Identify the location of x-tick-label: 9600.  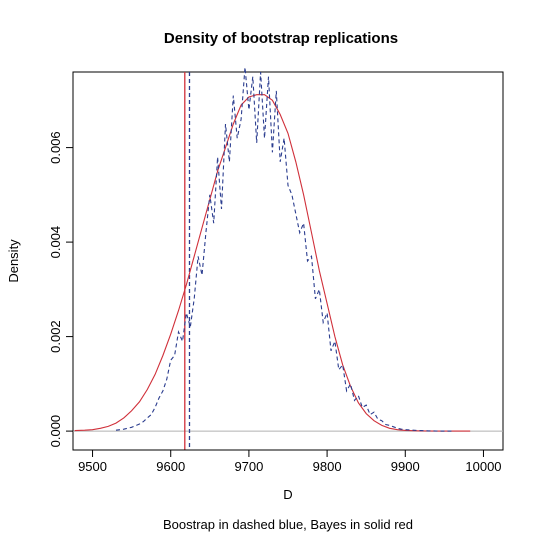
(170, 466).